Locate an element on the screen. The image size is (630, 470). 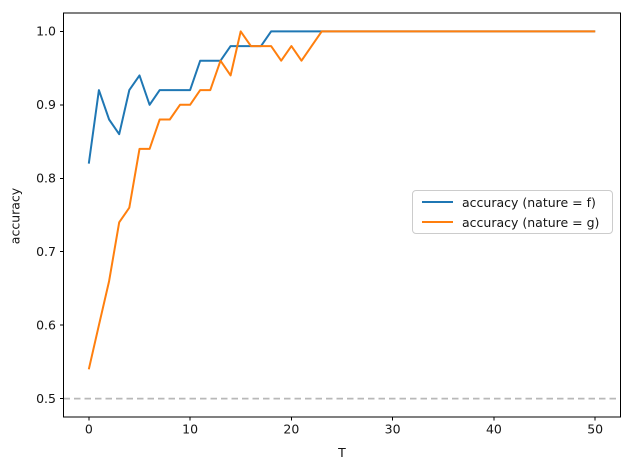
x-tick-label: 0 is located at coordinates (89, 429).